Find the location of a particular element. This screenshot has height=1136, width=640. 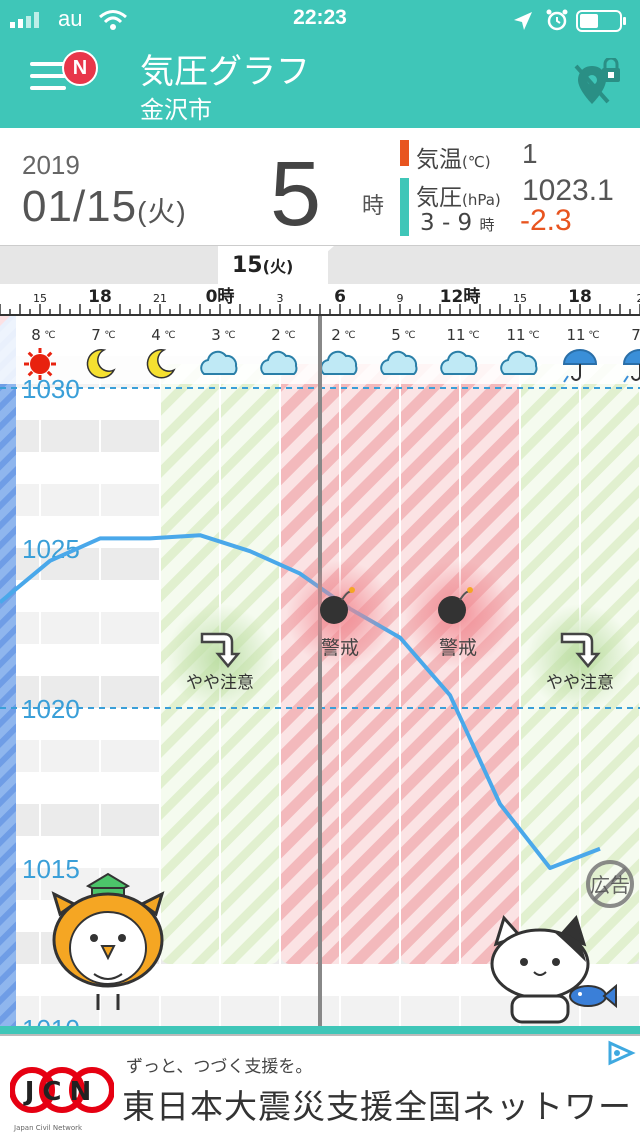

y-axis-labels: 10301025102010151010 is located at coordinates (51, 700).